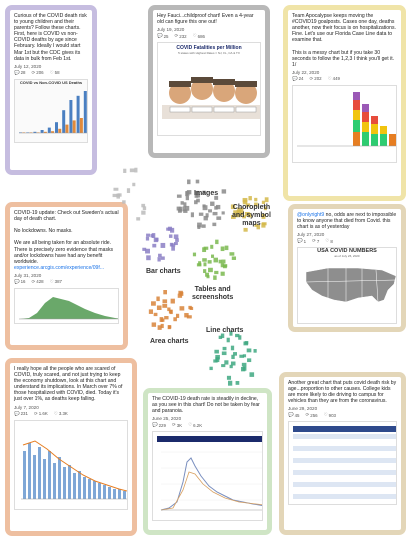 This screenshot has width=411, height=540. I want to click on reply-count: 💬 25, so click(163, 36).